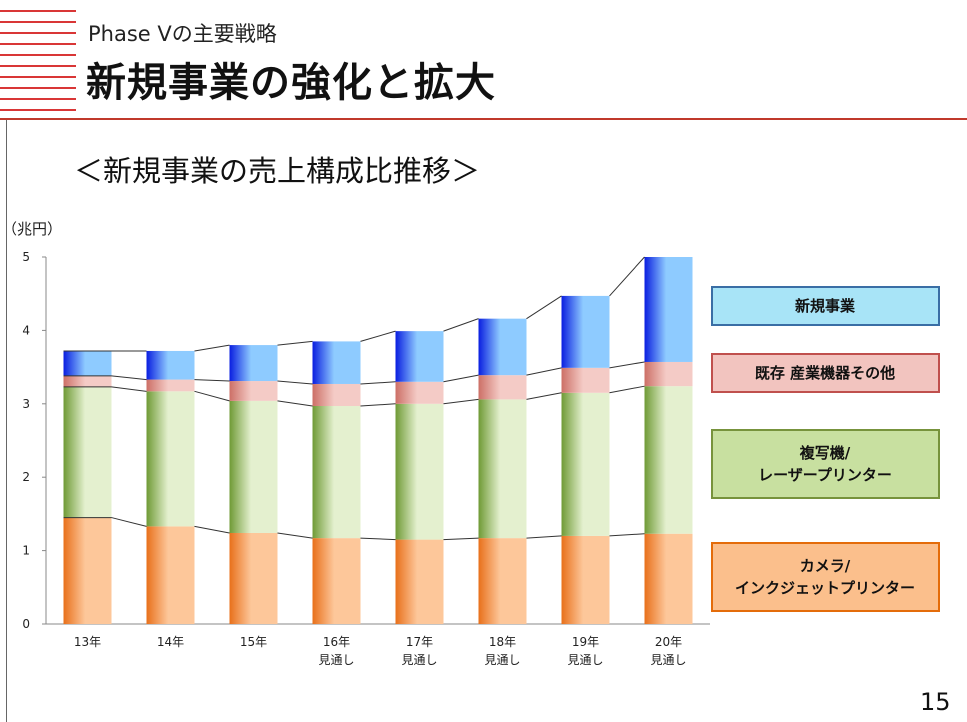 The width and height of the screenshot is (967, 722). I want to click on x-tick-label: 17年, so click(419, 642).